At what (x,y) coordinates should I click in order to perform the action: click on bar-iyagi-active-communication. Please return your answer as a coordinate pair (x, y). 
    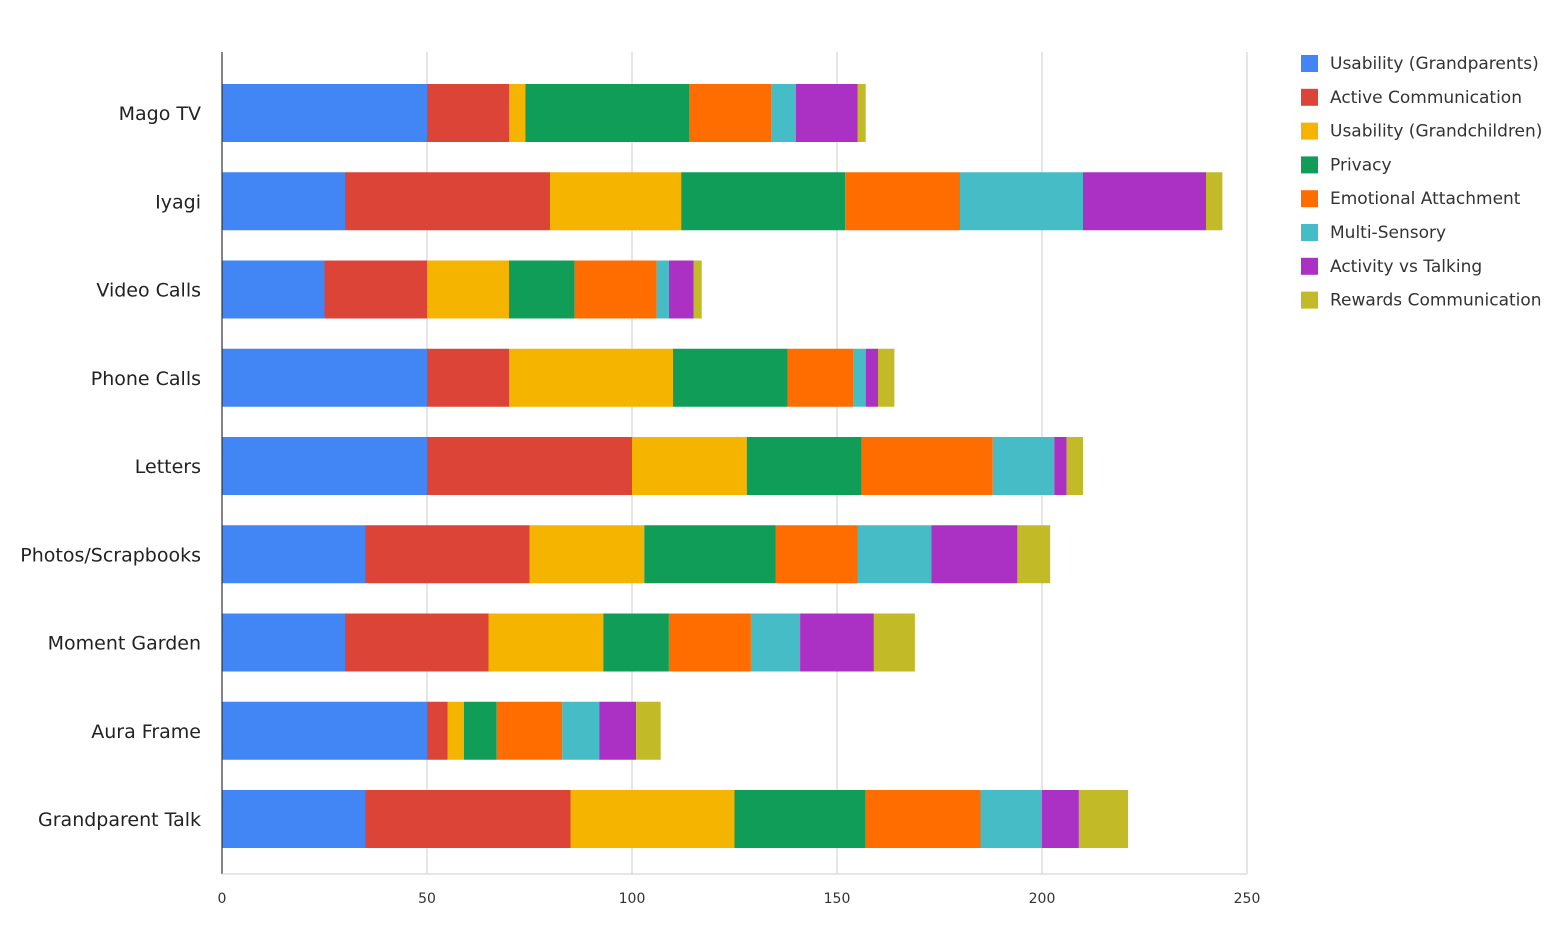
    Looking at the image, I should click on (447, 201).